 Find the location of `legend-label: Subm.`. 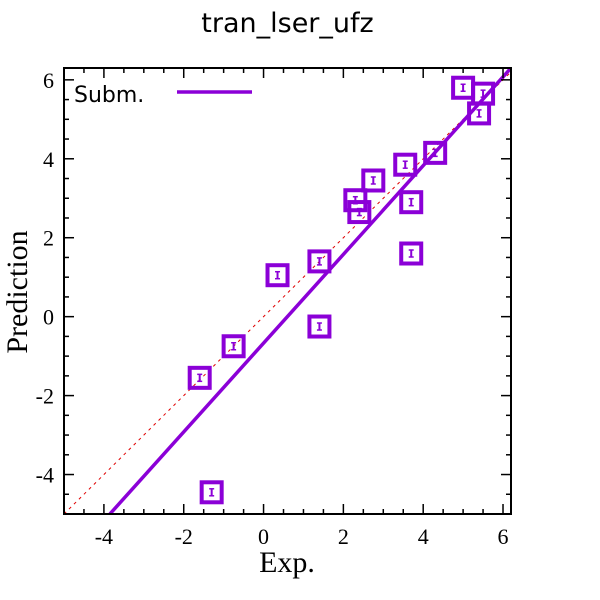

legend-label: Subm. is located at coordinates (109, 95).